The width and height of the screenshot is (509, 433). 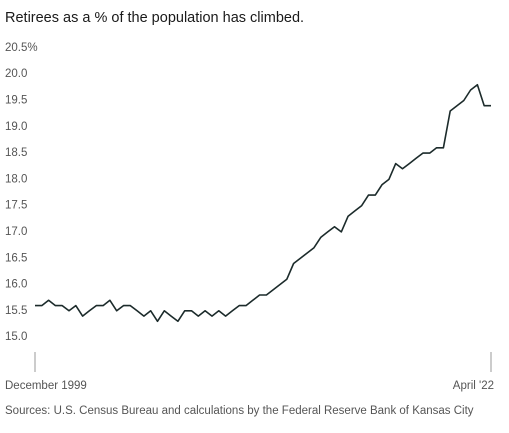 I want to click on y-tick-label: 18.0, so click(x=16, y=179).